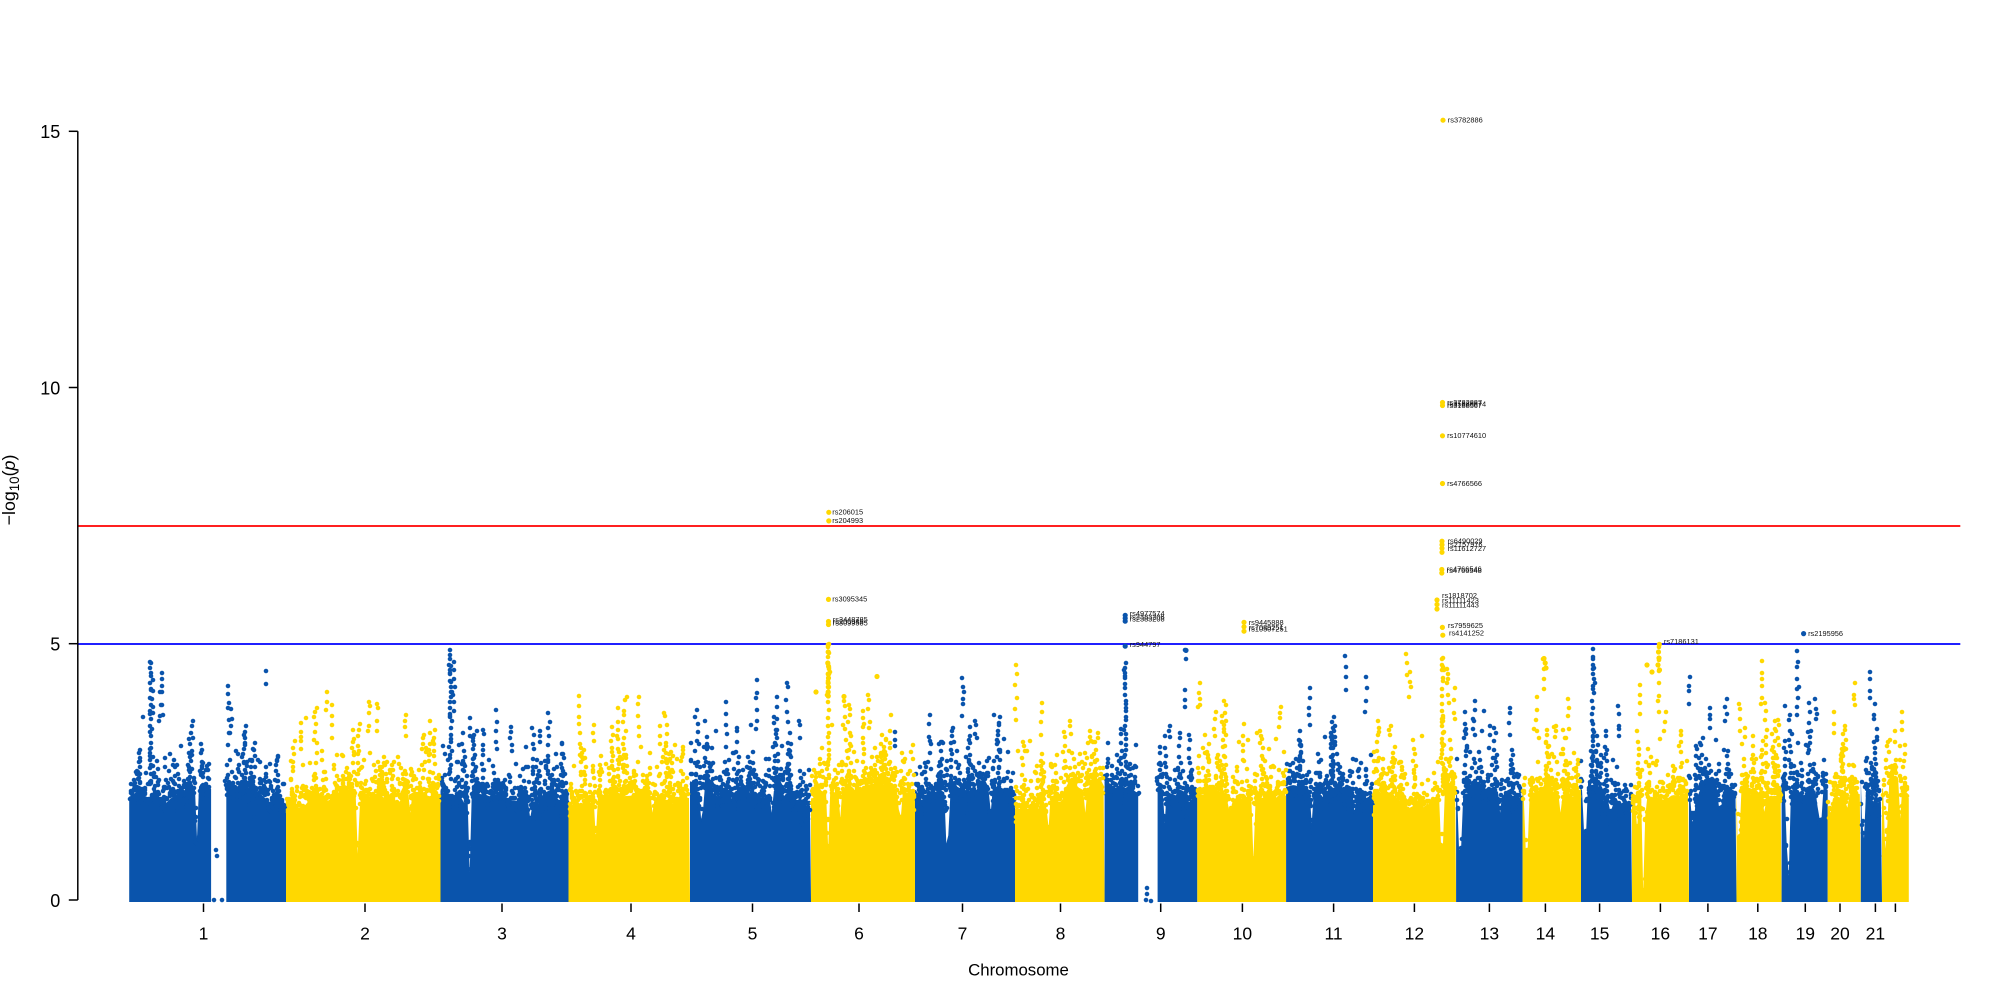 The image size is (2000, 1000). What do you see at coordinates (1061, 934) in the screenshot?
I see `svg-text: 8` at bounding box center [1061, 934].